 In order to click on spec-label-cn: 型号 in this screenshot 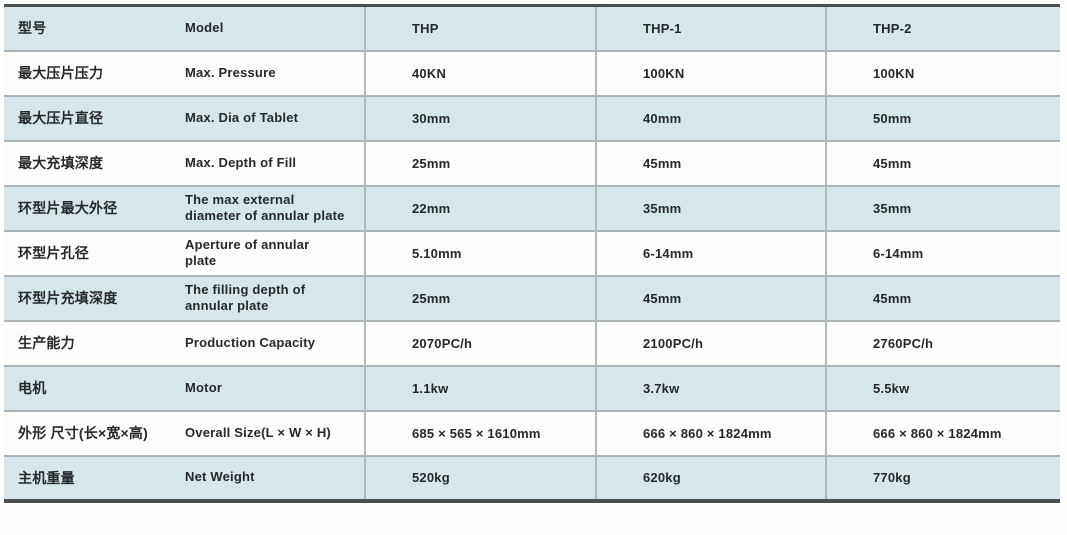, I will do `click(92, 28)`.